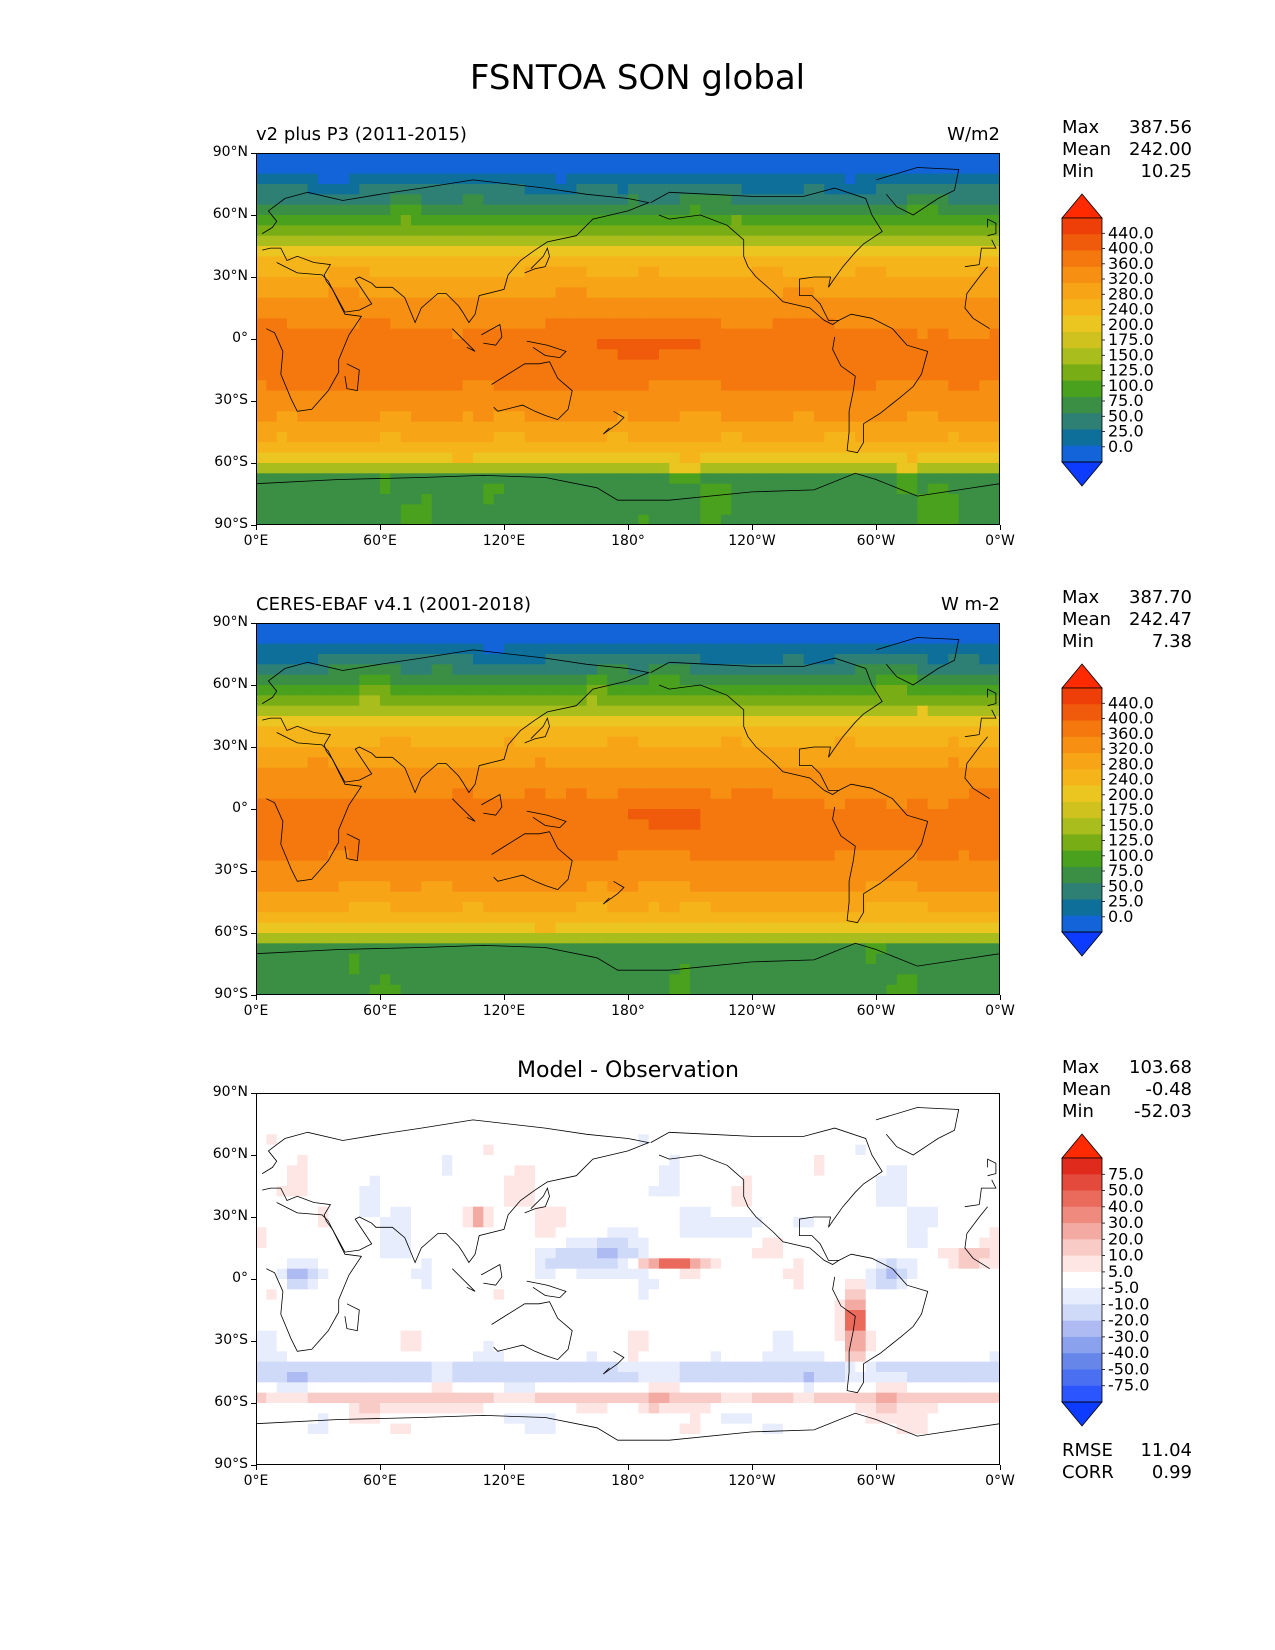 This screenshot has width=1275, height=1650. What do you see at coordinates (1127, 597) in the screenshot?
I see `stat-max: Max 387.70` at bounding box center [1127, 597].